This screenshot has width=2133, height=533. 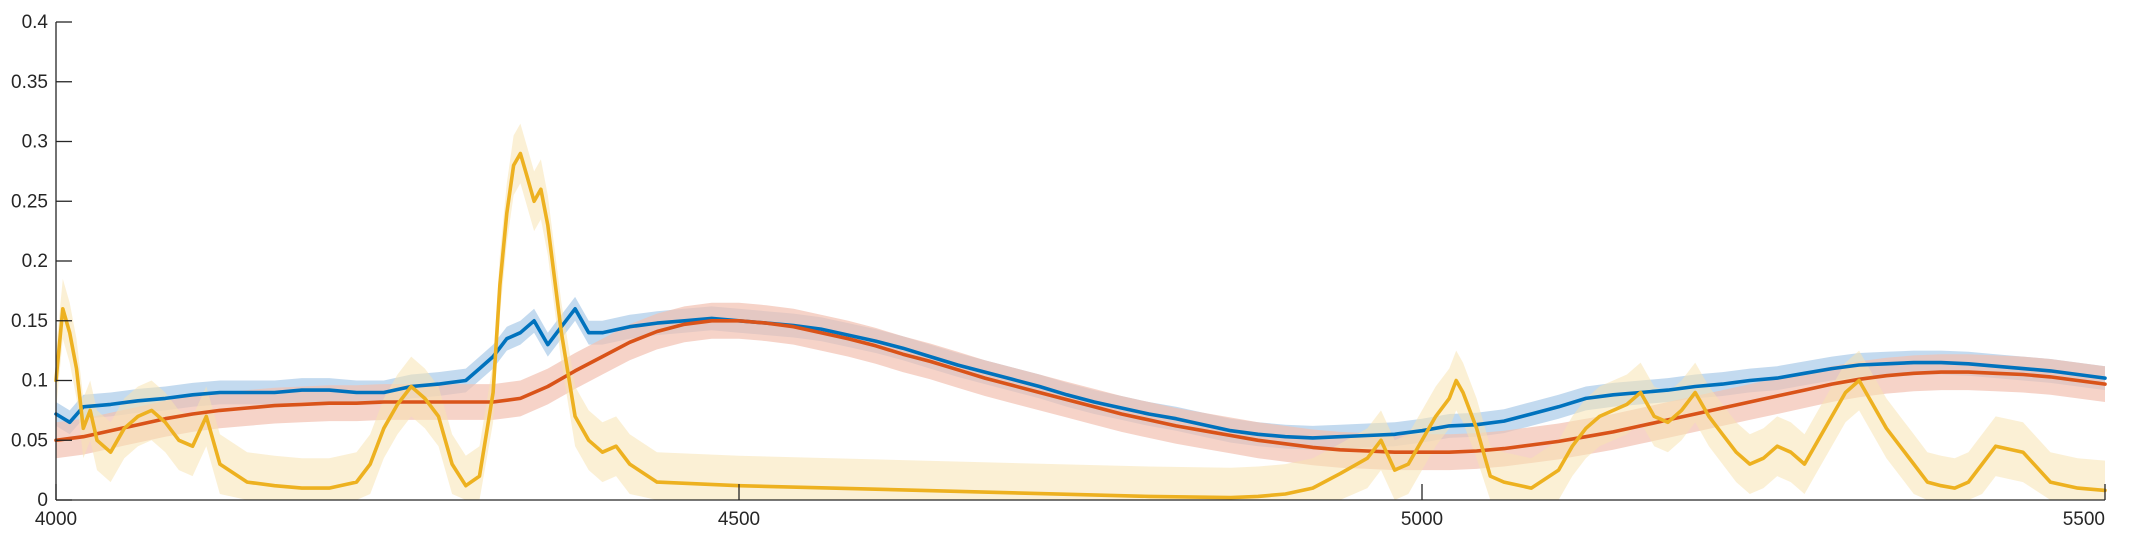 What do you see at coordinates (42, 500) in the screenshot?
I see `y-tick-label: 0` at bounding box center [42, 500].